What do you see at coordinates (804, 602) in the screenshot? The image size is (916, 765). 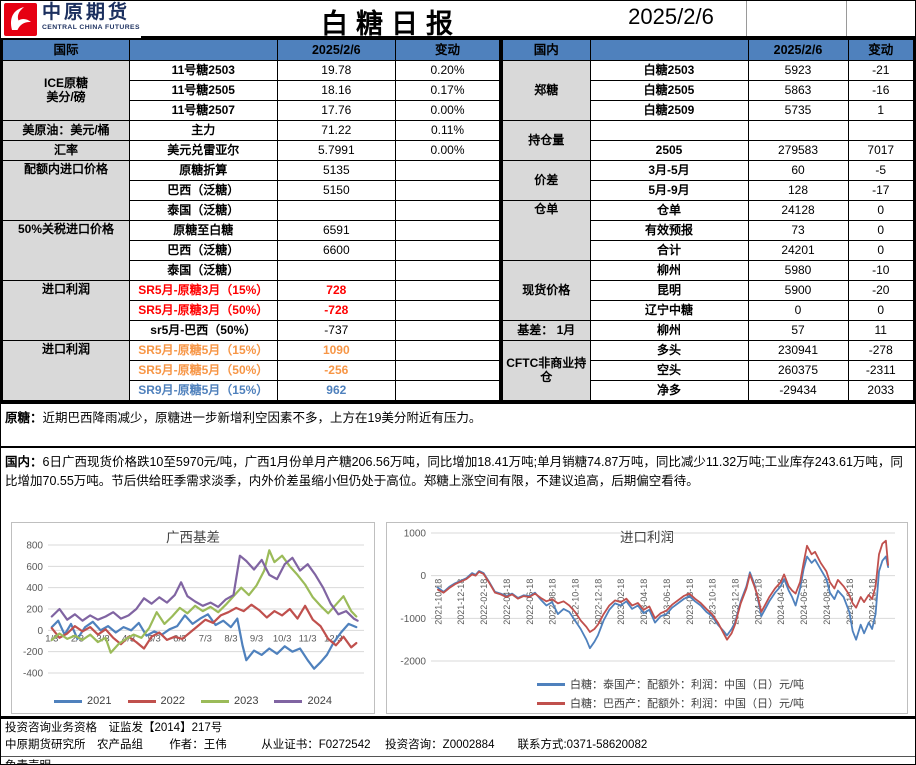 I see `svg-text: 2024-06-18` at bounding box center [804, 602].